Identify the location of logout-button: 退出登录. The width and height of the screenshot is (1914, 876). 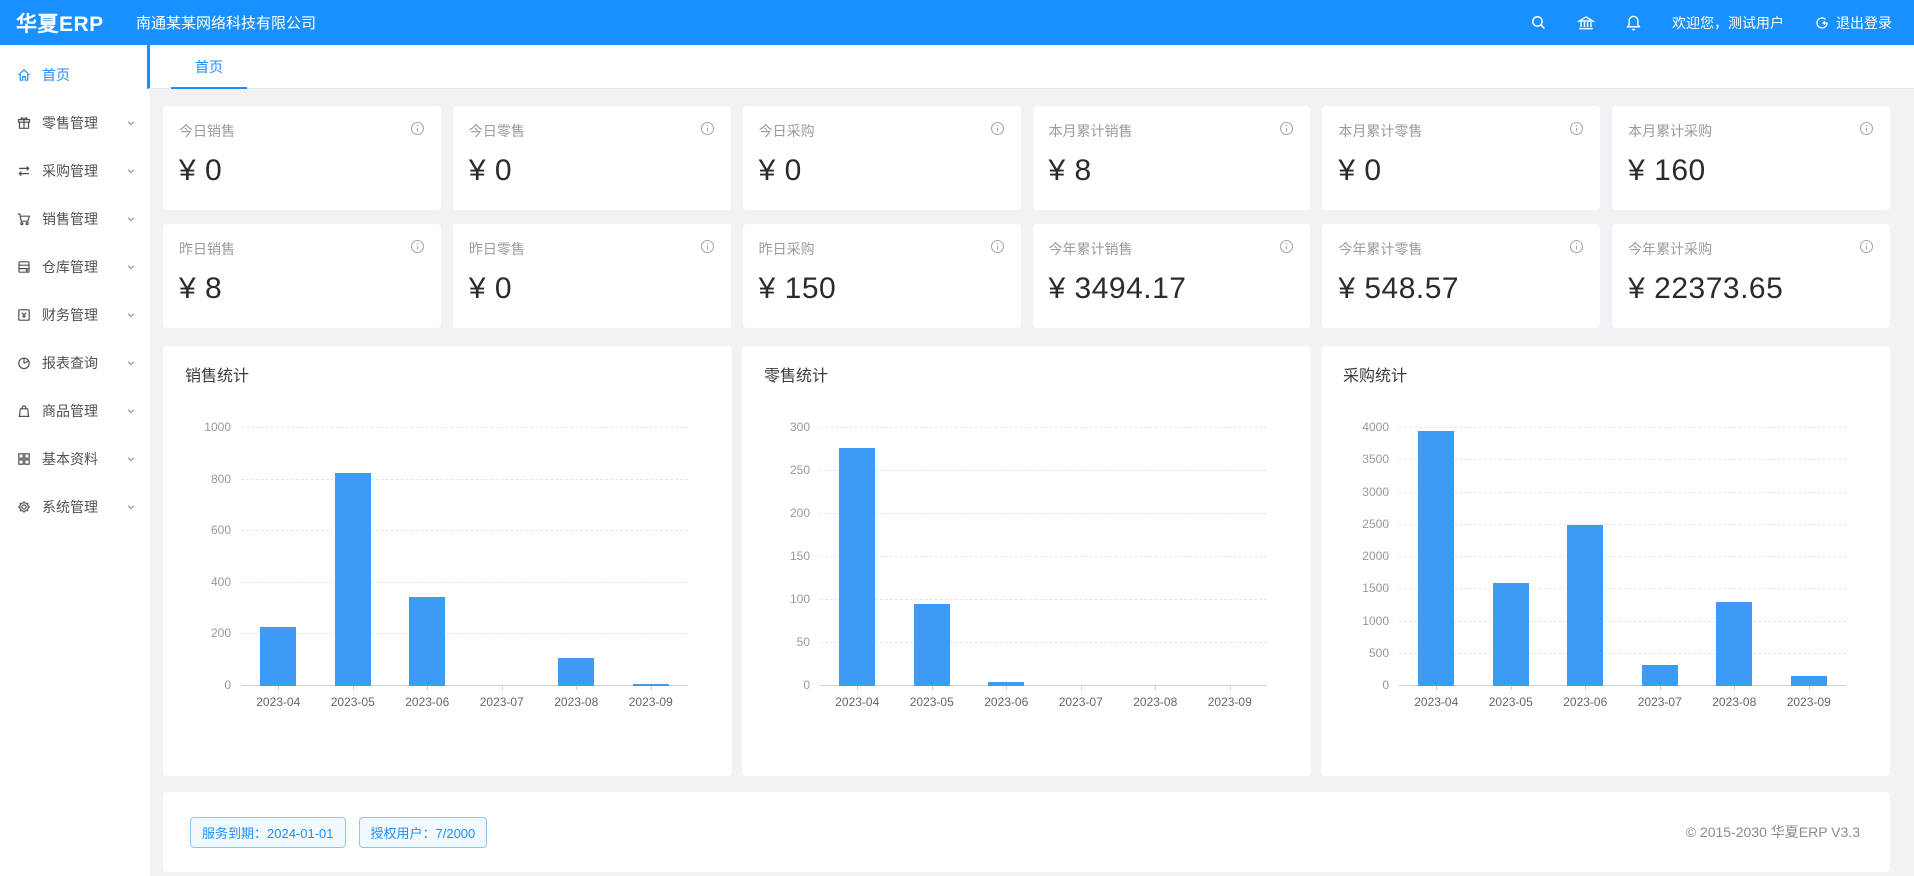
(1853, 23).